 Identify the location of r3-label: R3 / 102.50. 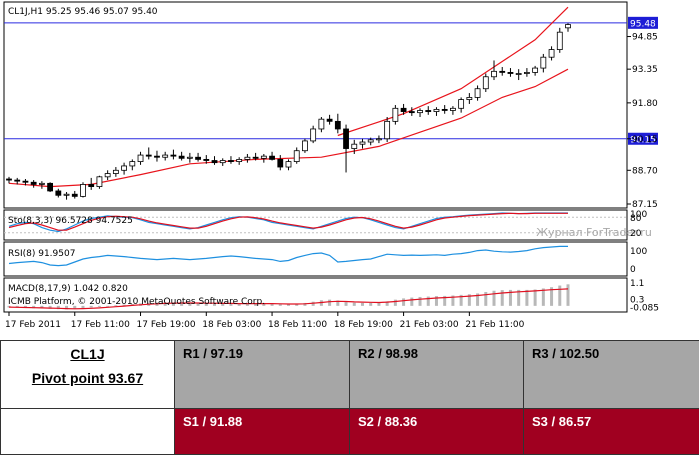
(566, 353).